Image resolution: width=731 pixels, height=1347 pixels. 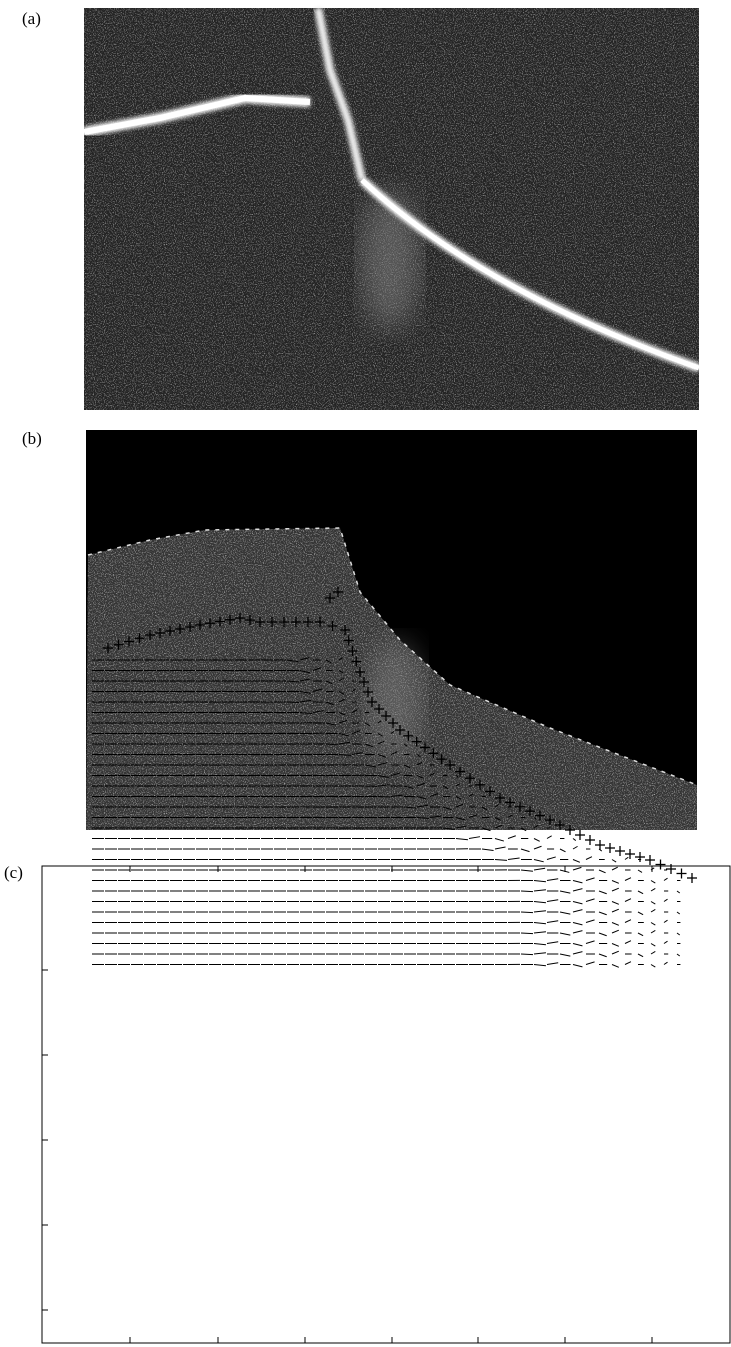 I want to click on panel-label: (c), so click(x=13, y=872).